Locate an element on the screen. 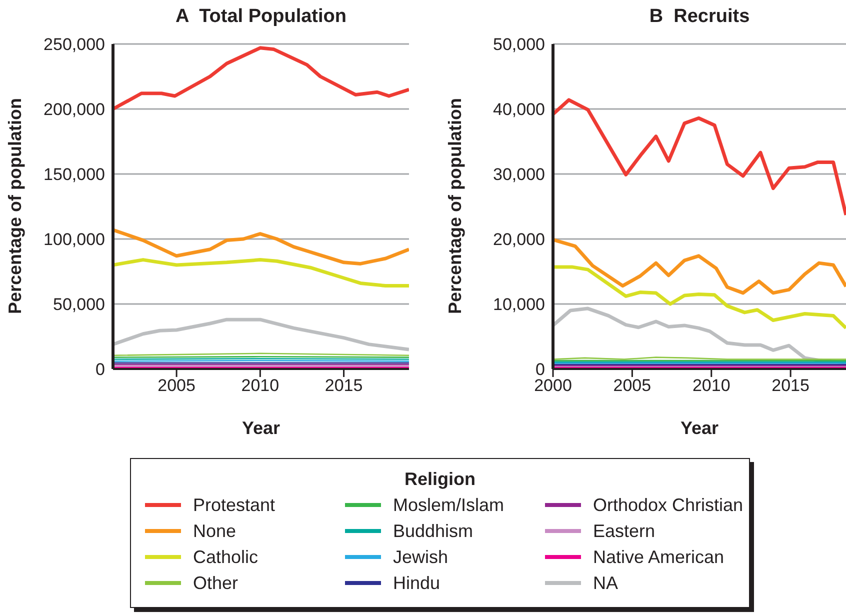 This screenshot has width=846, height=613. legend-label: Hindu is located at coordinates (416, 583).